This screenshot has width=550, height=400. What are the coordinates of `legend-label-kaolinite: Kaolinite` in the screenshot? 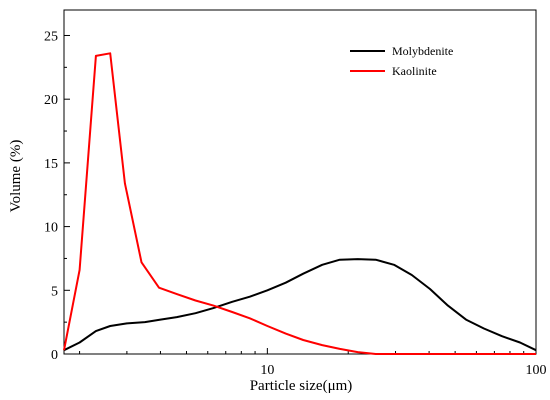 It's located at (414, 71).